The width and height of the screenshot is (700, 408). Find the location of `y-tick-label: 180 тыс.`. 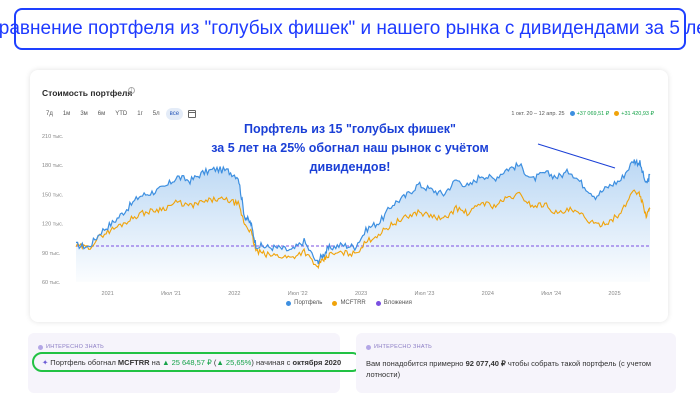

y-tick-label: 180 тыс. is located at coordinates (53, 166).